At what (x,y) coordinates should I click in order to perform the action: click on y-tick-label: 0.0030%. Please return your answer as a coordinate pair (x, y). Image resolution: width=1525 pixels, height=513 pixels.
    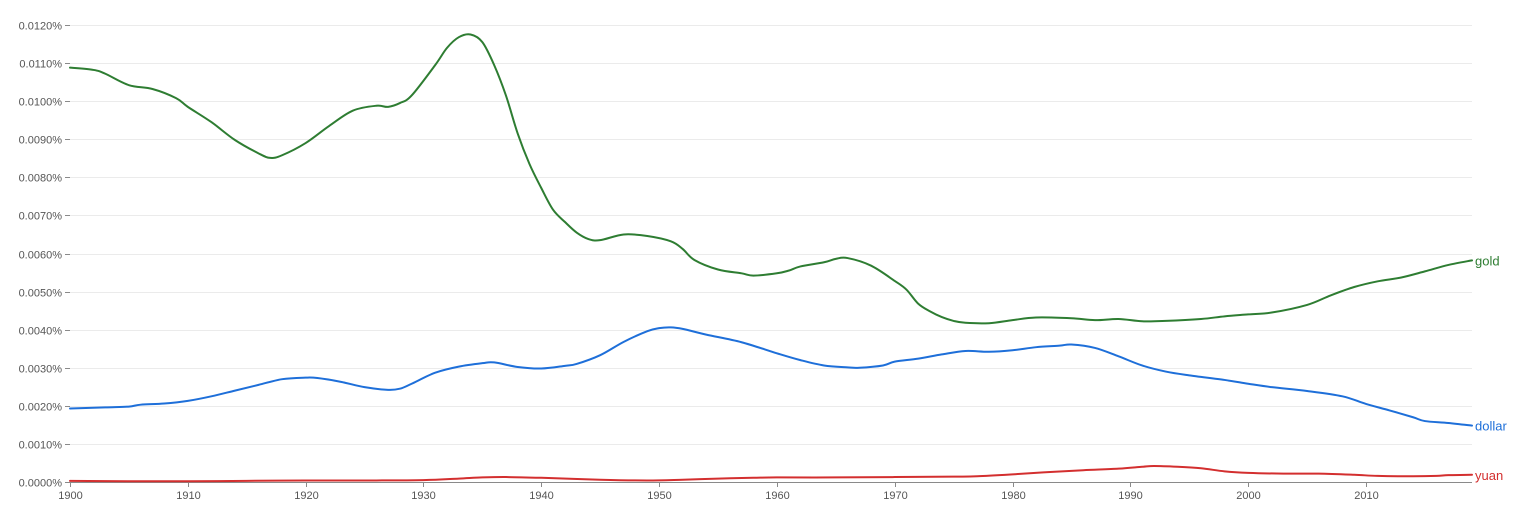
    Looking at the image, I should click on (41, 370).